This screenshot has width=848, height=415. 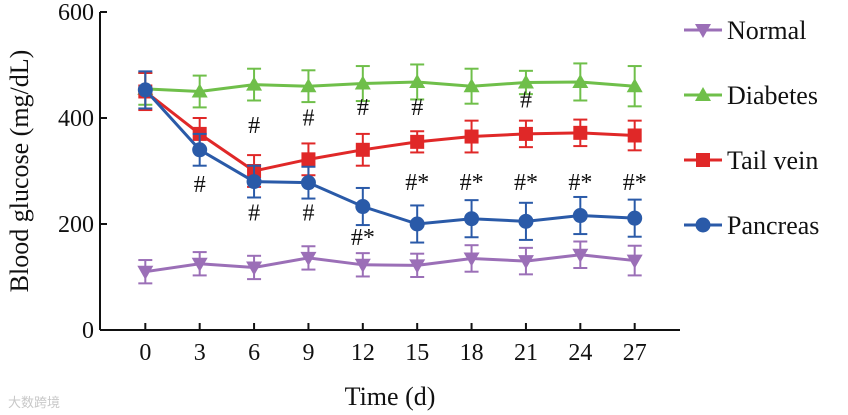 What do you see at coordinates (773, 225) in the screenshot?
I see `legend-label: Pancreas` at bounding box center [773, 225].